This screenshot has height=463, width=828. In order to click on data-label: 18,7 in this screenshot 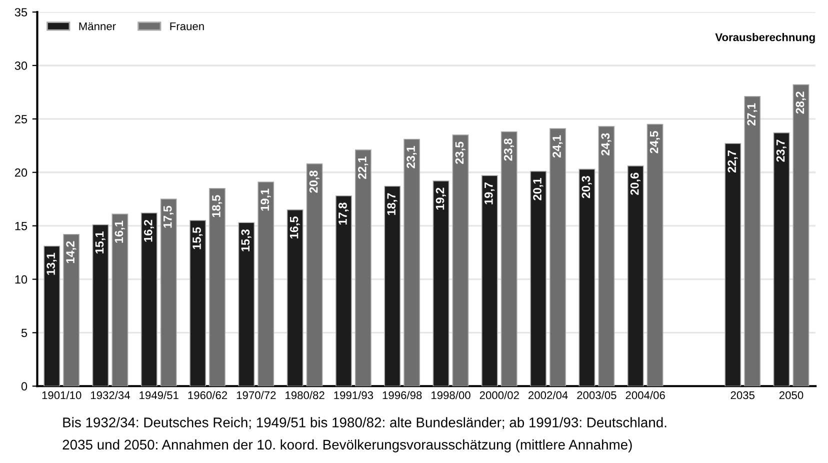, I will do `click(392, 204)`.